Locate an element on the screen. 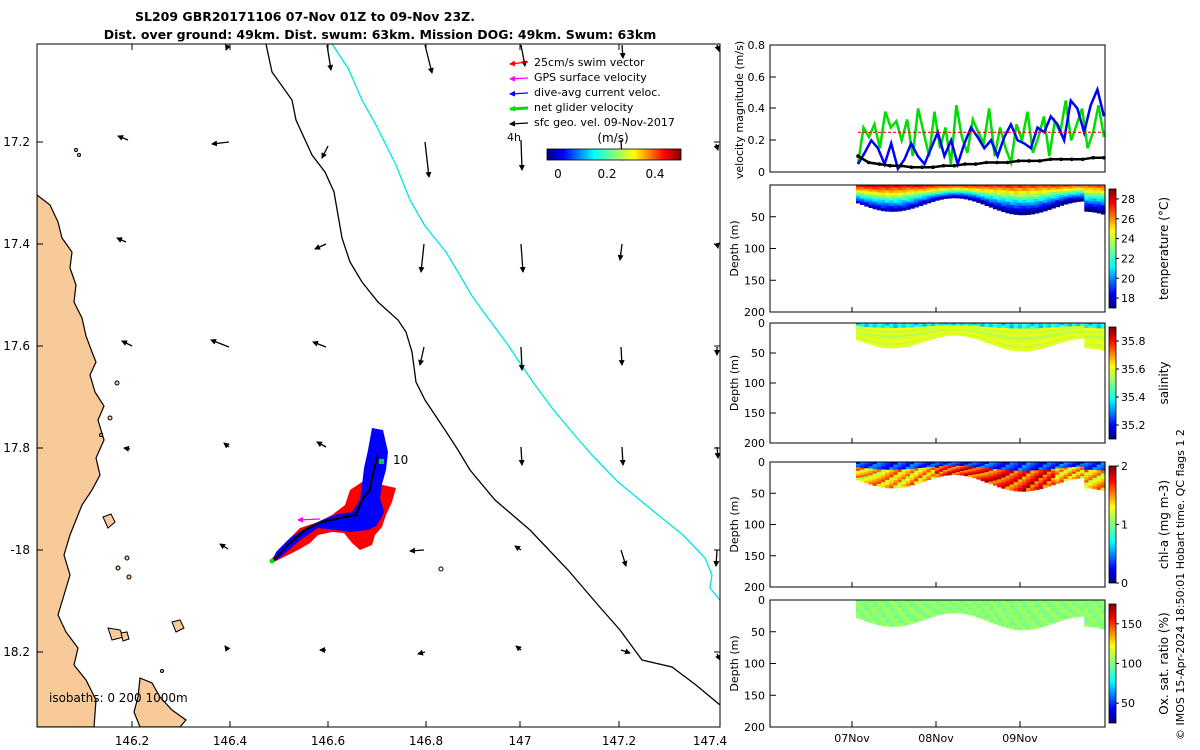  island is located at coordinates (178, 626).